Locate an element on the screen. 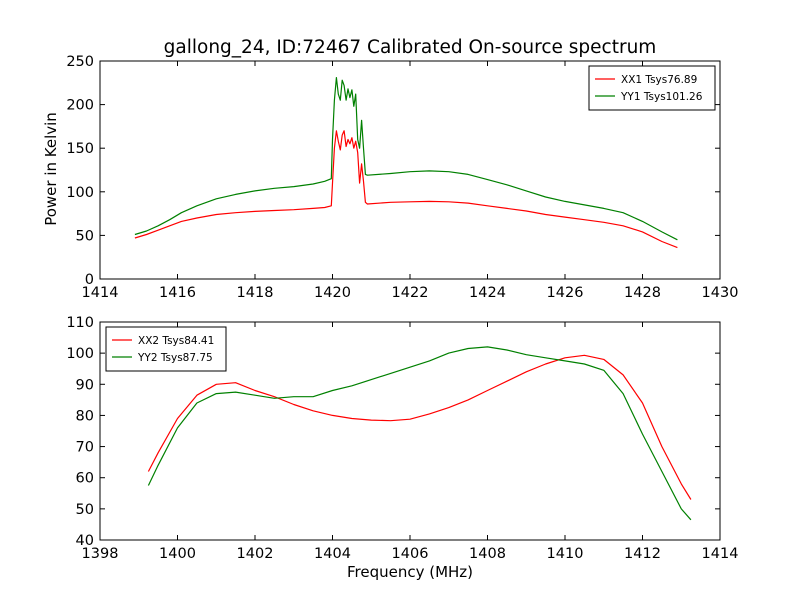 This screenshot has width=800, height=600. bottom-y-tick-label: 40 is located at coordinates (85, 541).